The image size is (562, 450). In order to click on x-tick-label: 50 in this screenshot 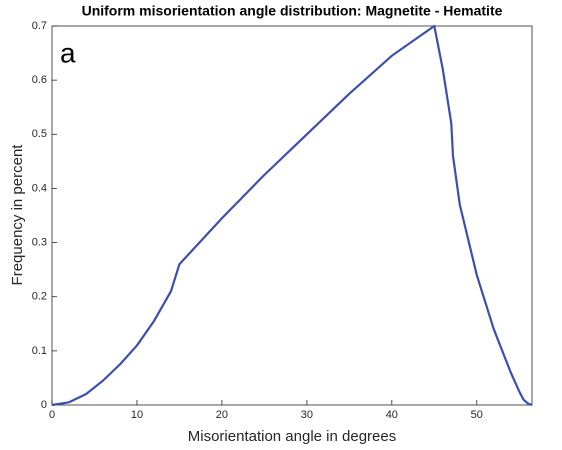, I will do `click(477, 415)`.